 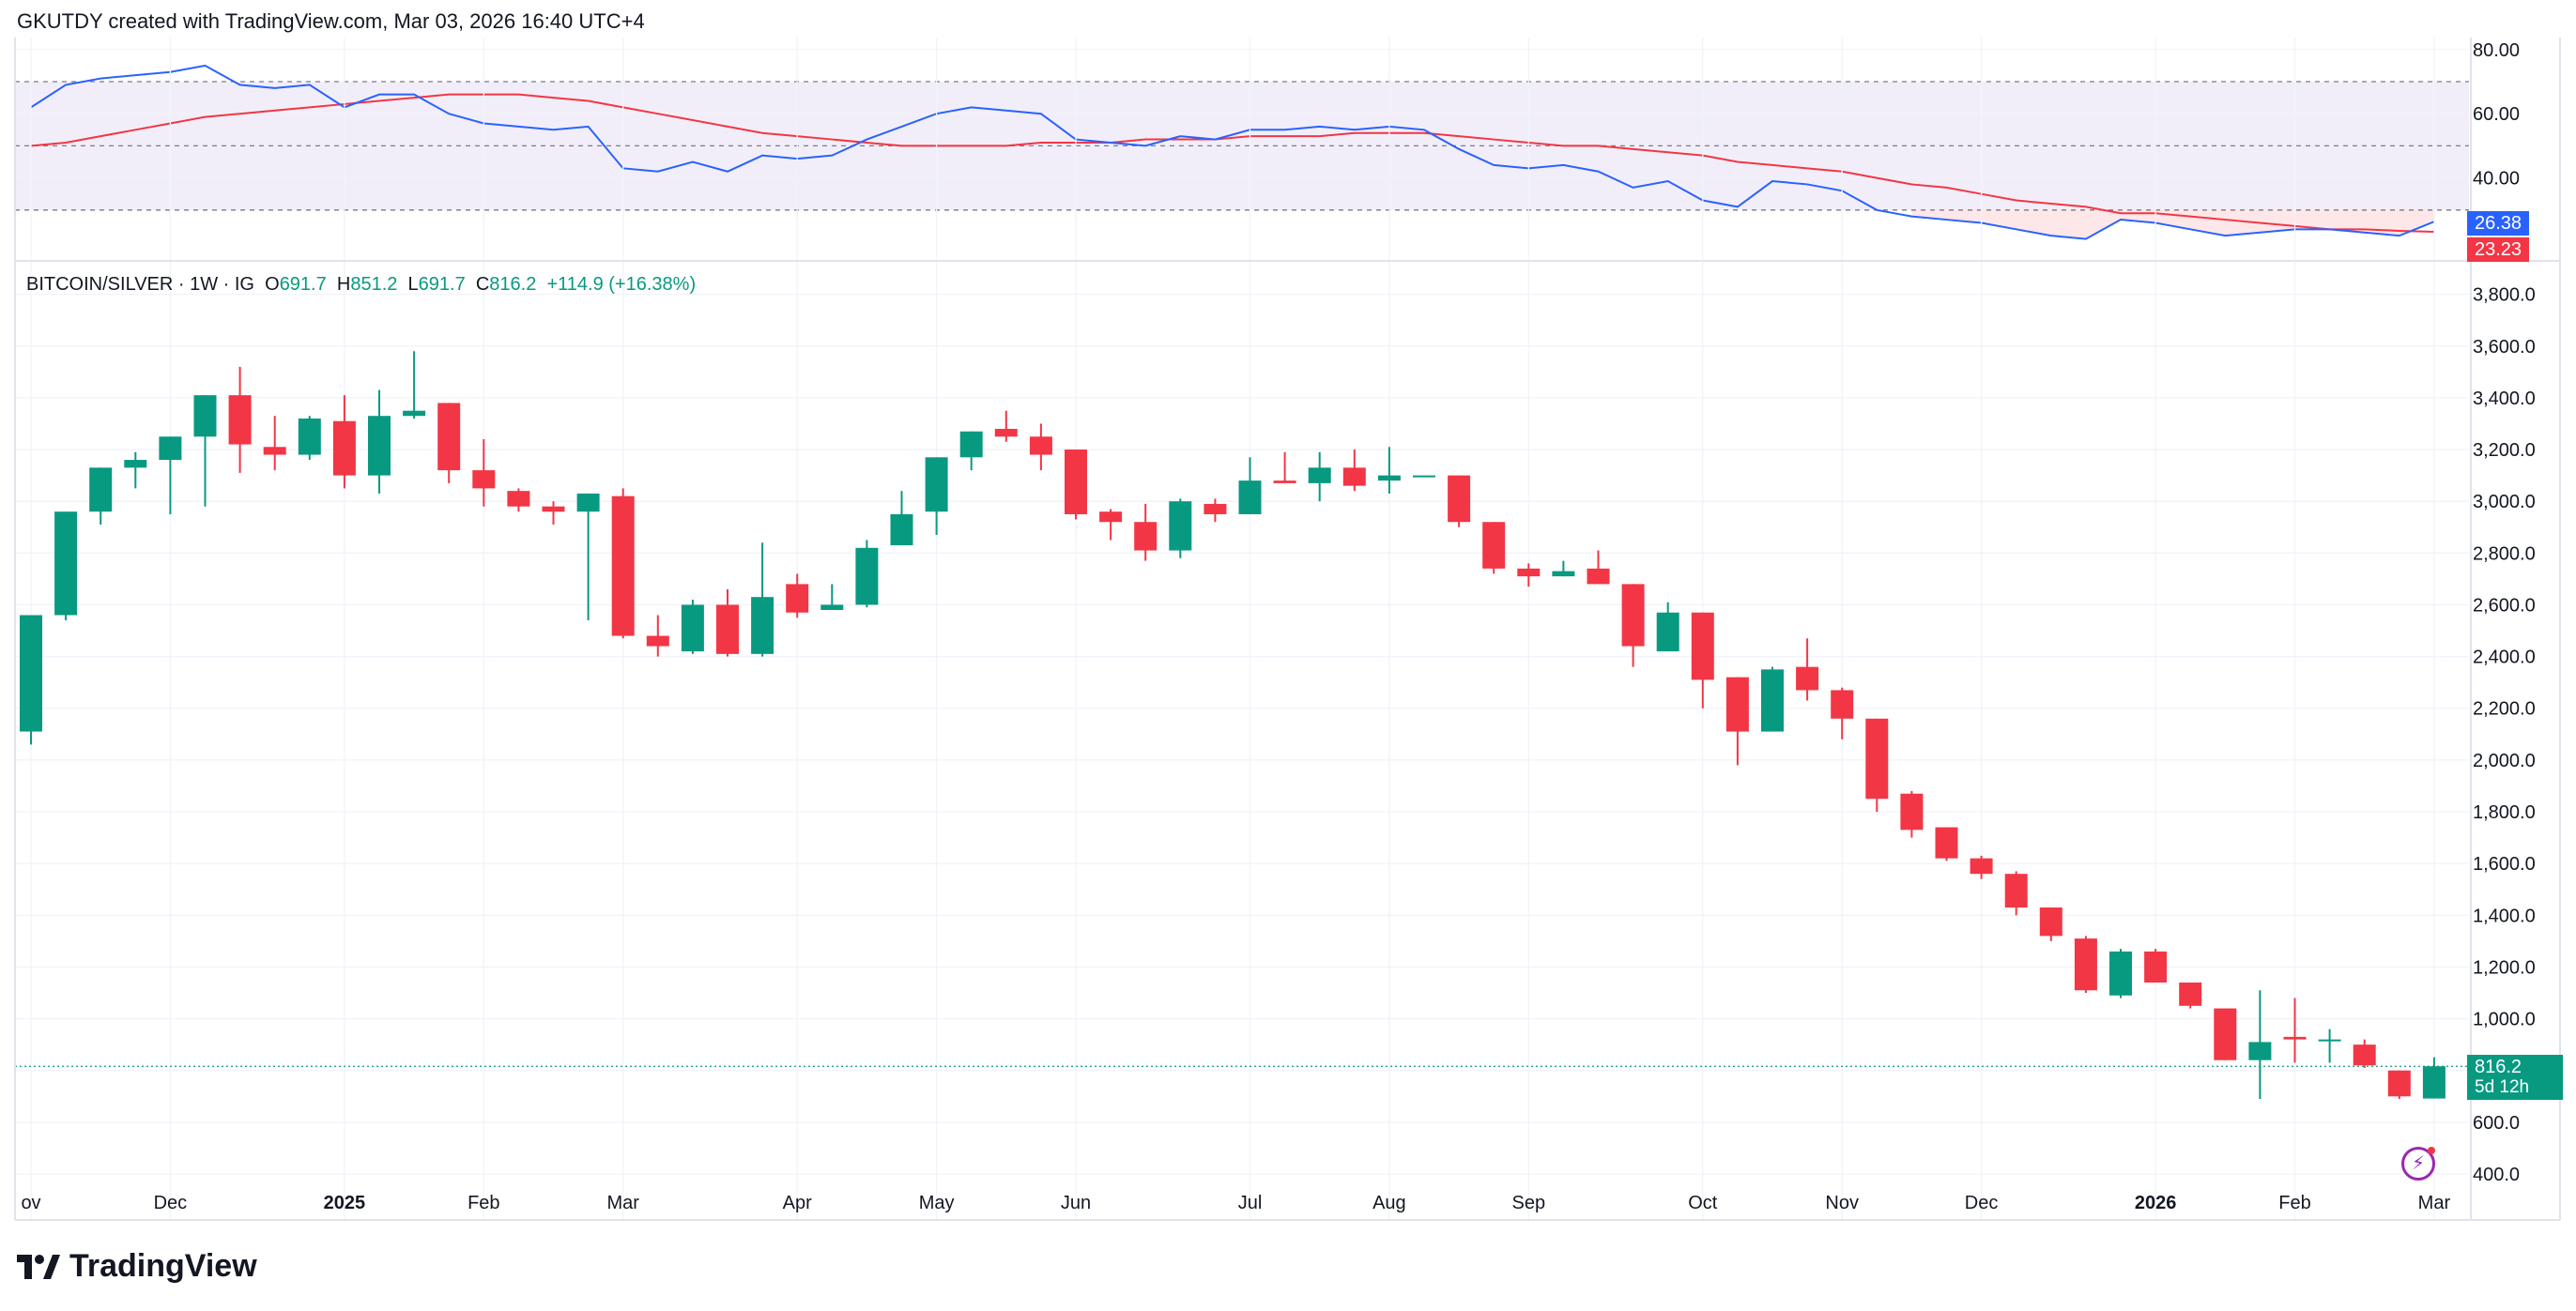 What do you see at coordinates (1250, 1203) in the screenshot?
I see `time-tick-label: Jul` at bounding box center [1250, 1203].